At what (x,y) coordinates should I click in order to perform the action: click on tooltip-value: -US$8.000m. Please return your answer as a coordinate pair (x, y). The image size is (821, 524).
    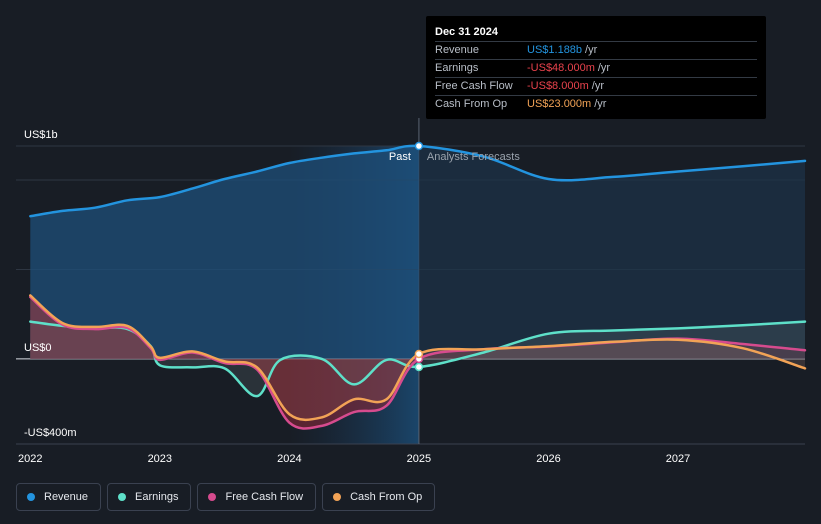
    Looking at the image, I should click on (558, 86).